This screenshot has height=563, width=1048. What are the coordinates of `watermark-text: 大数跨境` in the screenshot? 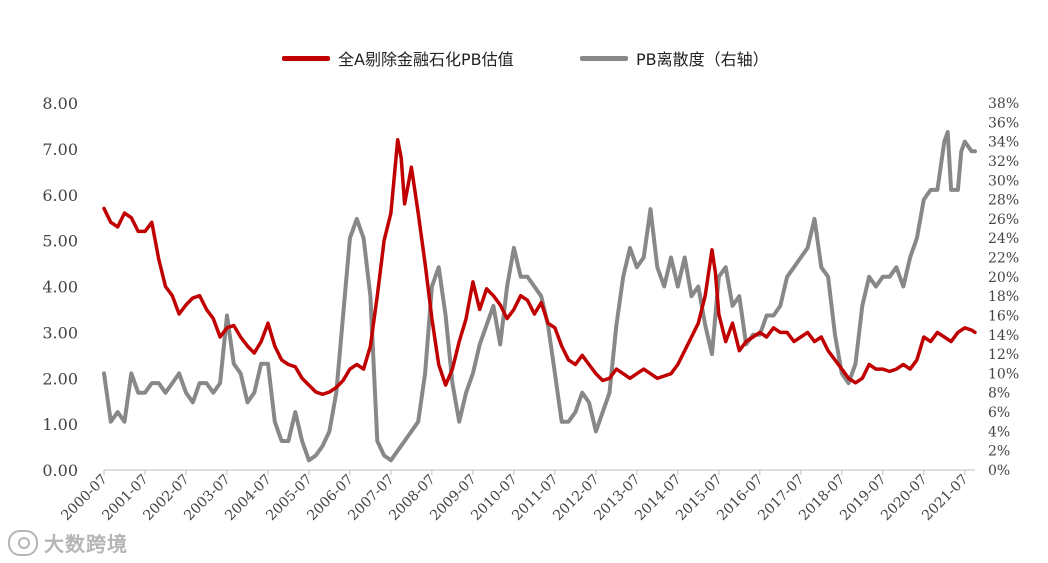 It's located at (86, 544).